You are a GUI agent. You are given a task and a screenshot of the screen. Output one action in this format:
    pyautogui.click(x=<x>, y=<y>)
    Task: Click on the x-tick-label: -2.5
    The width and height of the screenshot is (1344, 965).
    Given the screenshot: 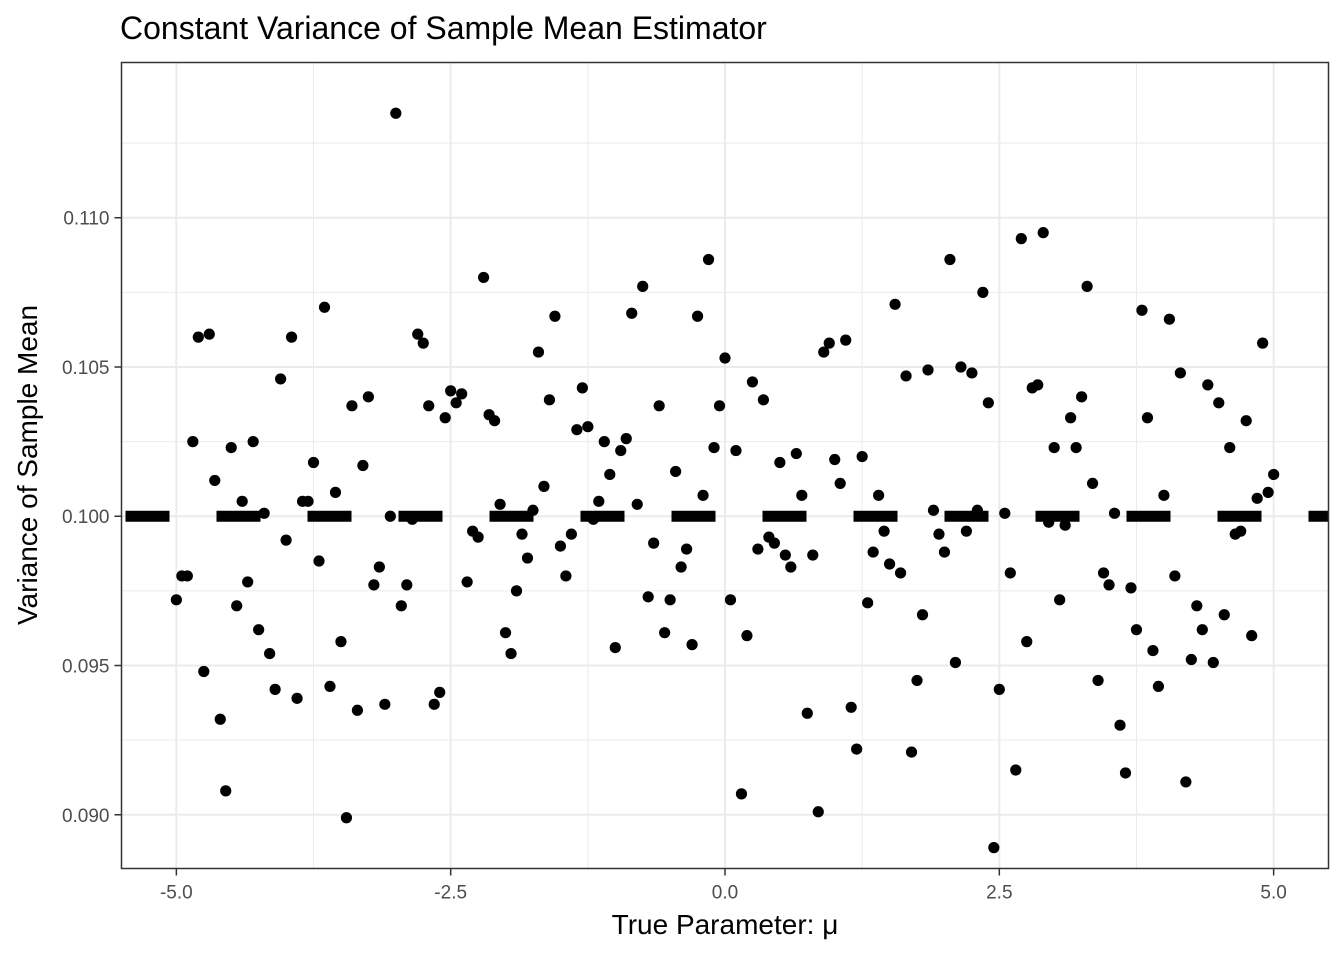 What is the action you would take?
    pyautogui.click(x=450, y=893)
    